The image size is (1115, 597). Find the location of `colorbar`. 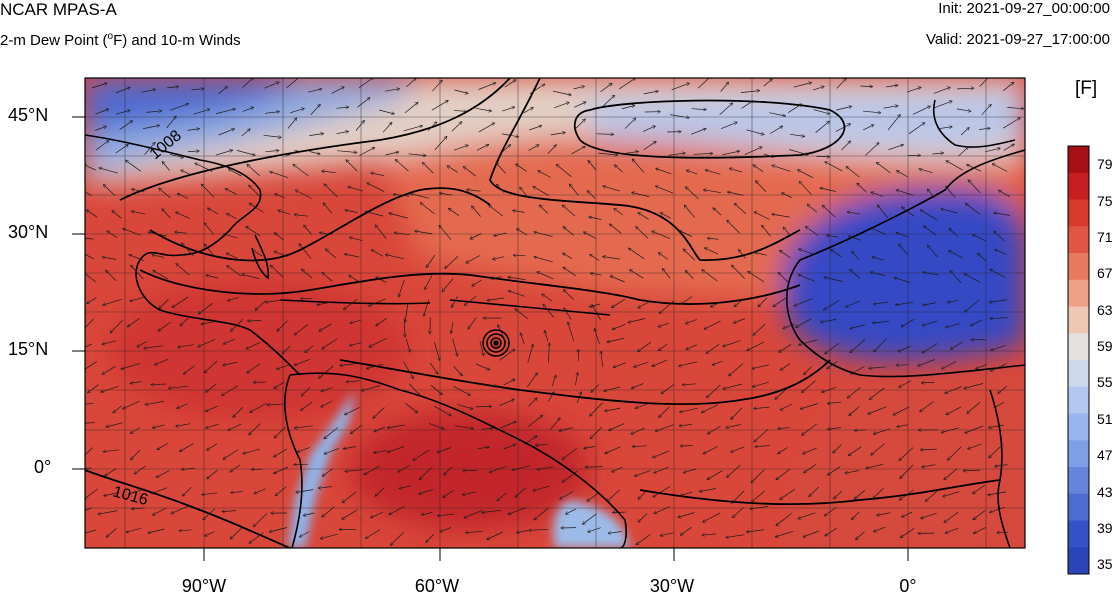

colorbar is located at coordinates (1078, 360).